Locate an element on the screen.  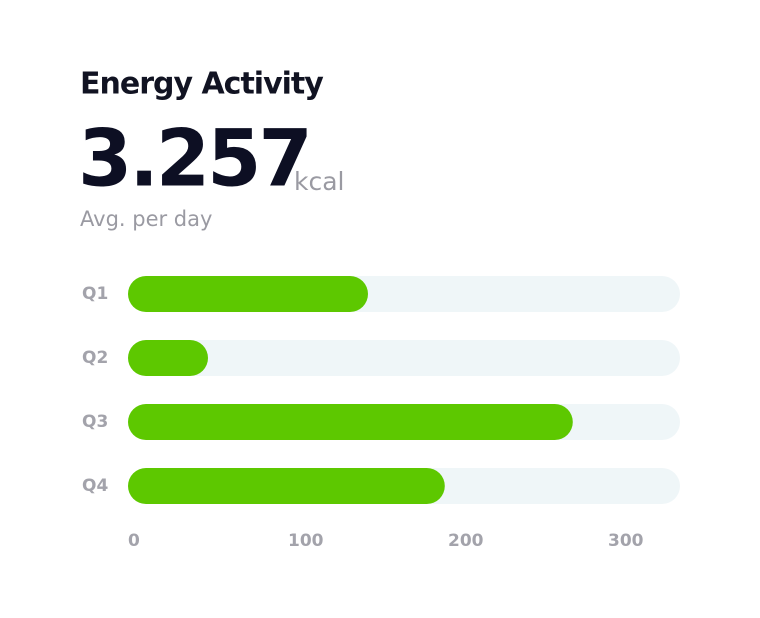
x-tick-label: 300 is located at coordinates (626, 541).